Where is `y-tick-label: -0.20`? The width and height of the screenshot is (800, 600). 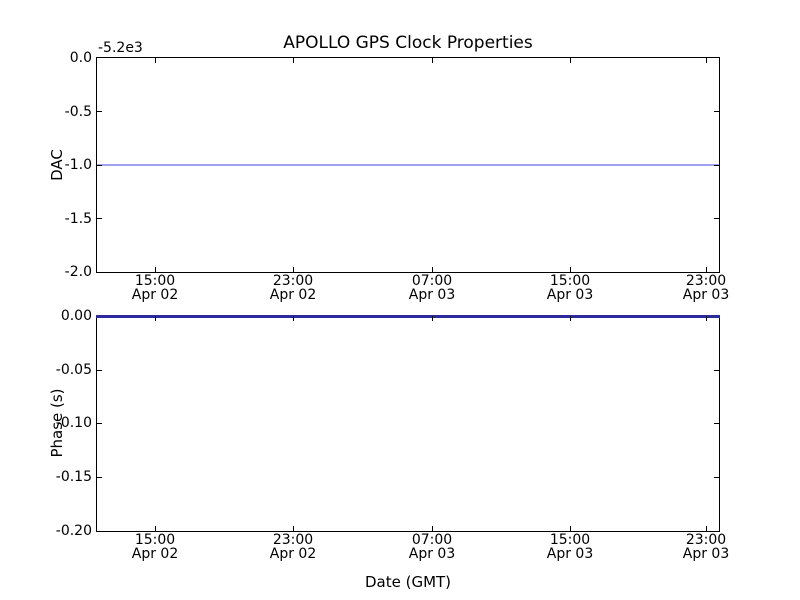
y-tick-label: -0.20 is located at coordinates (73, 531).